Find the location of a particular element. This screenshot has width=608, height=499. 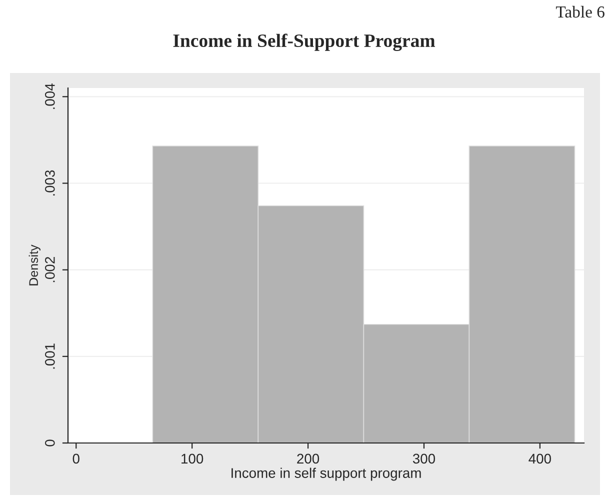

x-tick-label: 0 is located at coordinates (76, 459).